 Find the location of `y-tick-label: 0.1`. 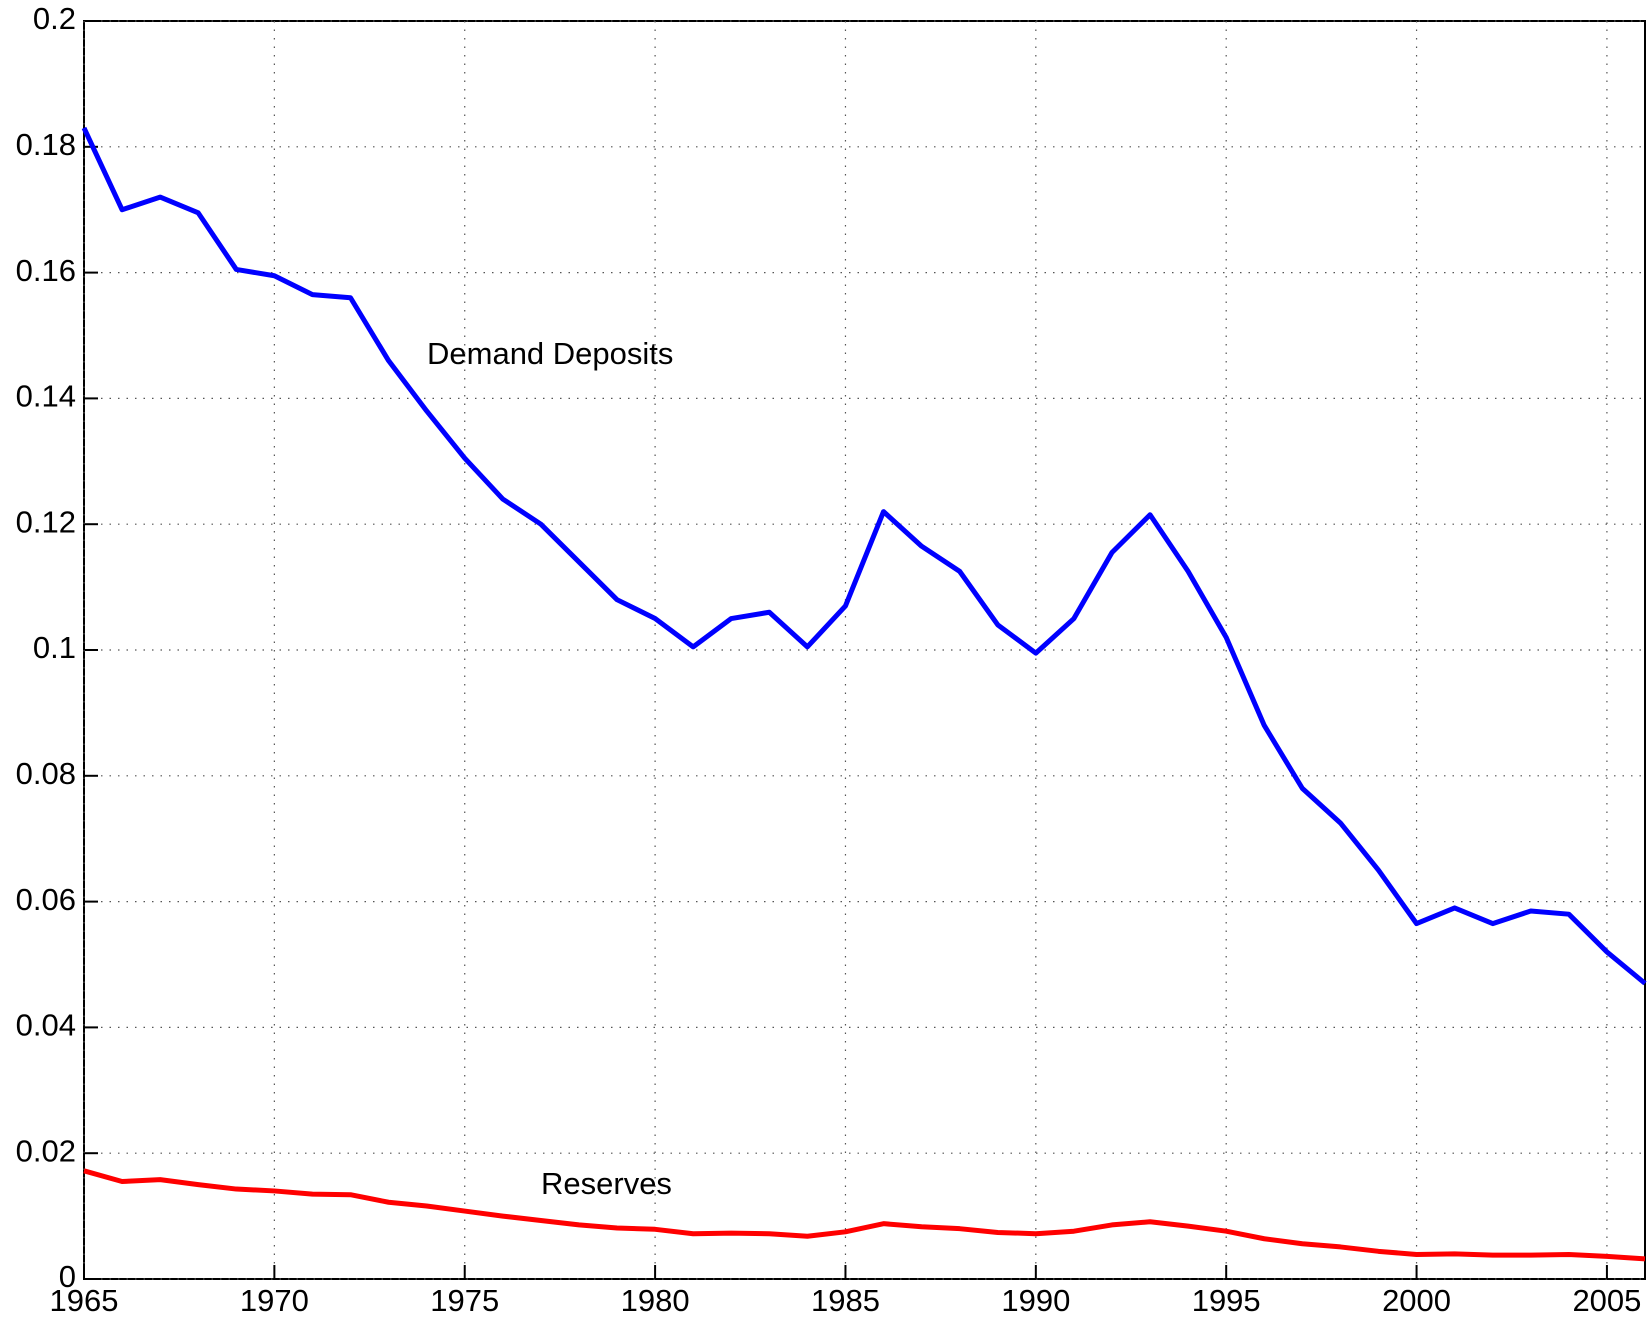

y-tick-label: 0.1 is located at coordinates (54, 647).